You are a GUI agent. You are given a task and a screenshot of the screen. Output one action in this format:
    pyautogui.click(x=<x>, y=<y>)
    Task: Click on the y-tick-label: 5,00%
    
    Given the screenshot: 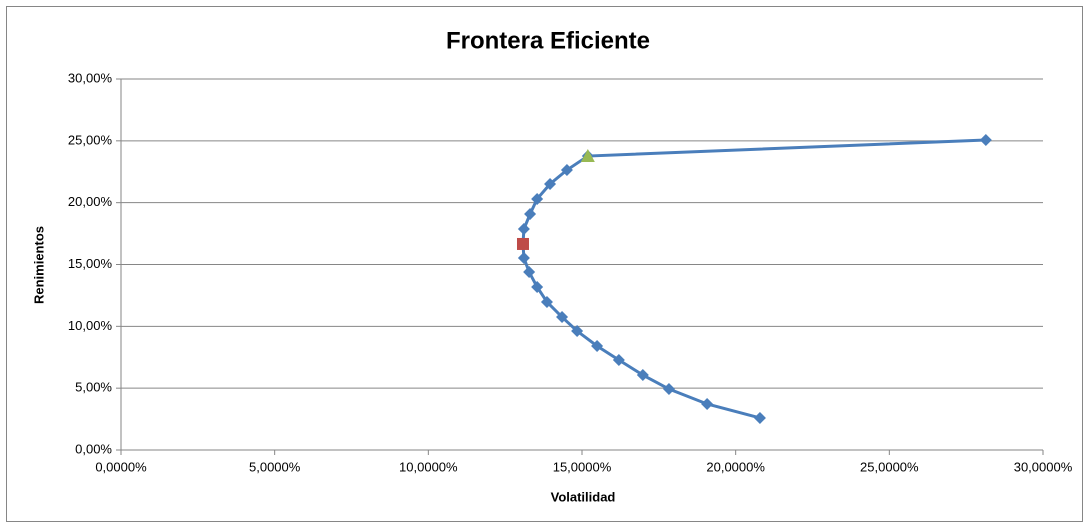 What is the action you would take?
    pyautogui.click(x=93, y=387)
    